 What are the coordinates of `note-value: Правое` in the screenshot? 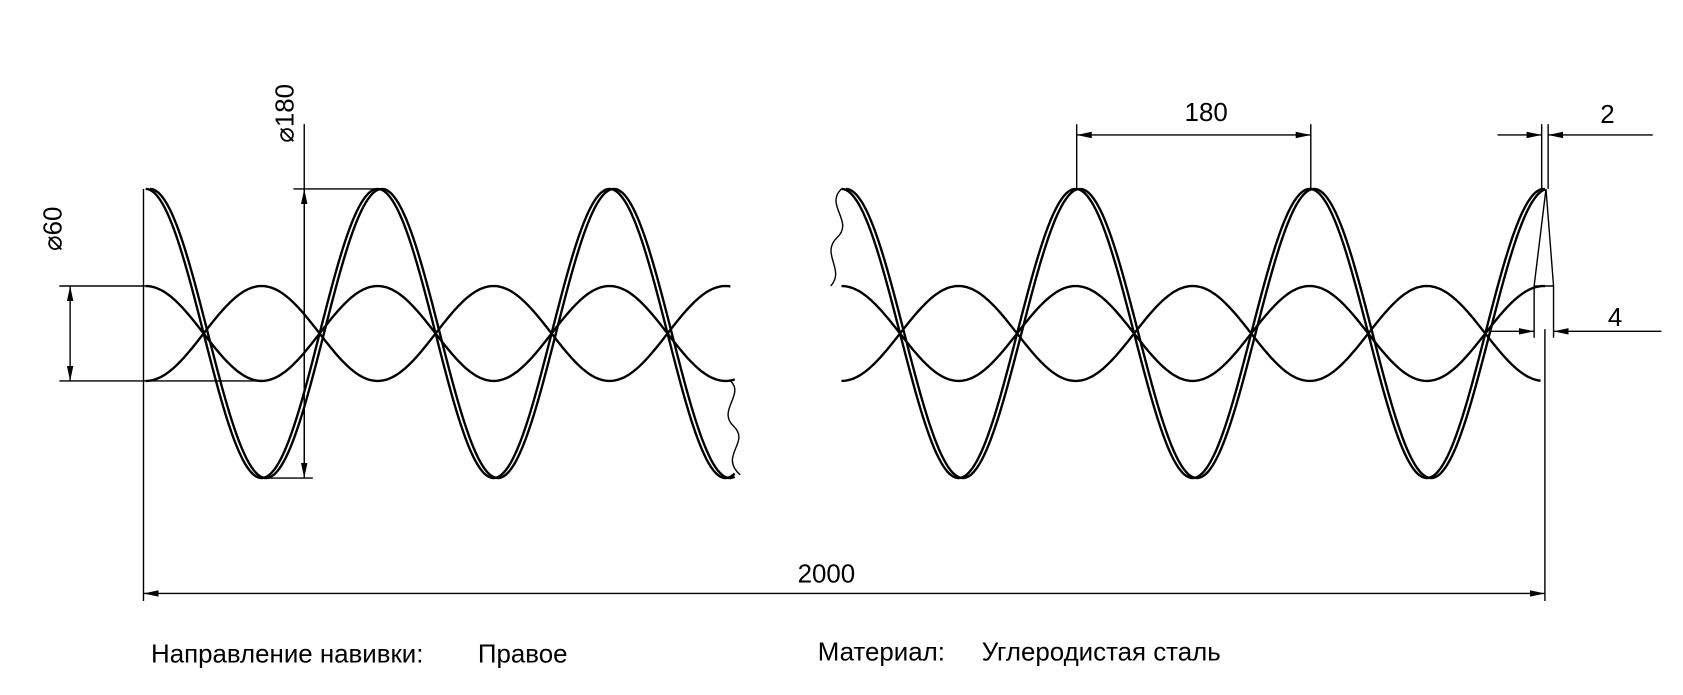 It's located at (523, 655).